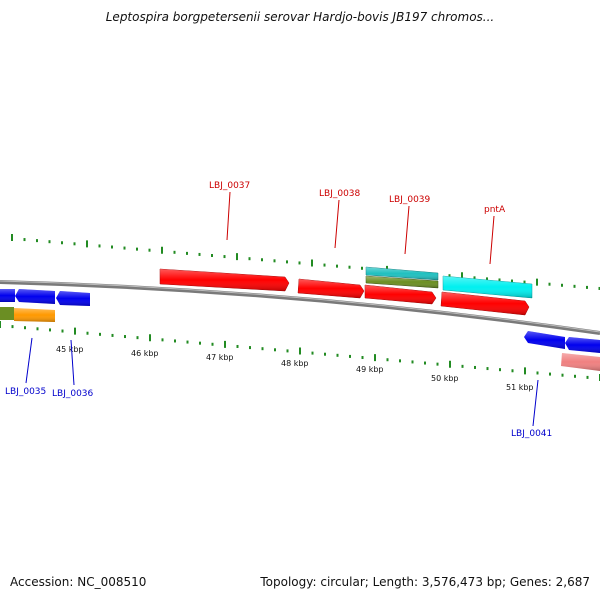 The width and height of the screenshot is (600, 600). Describe the element at coordinates (402, 273) in the screenshot. I see `feature-teal-band` at that location.